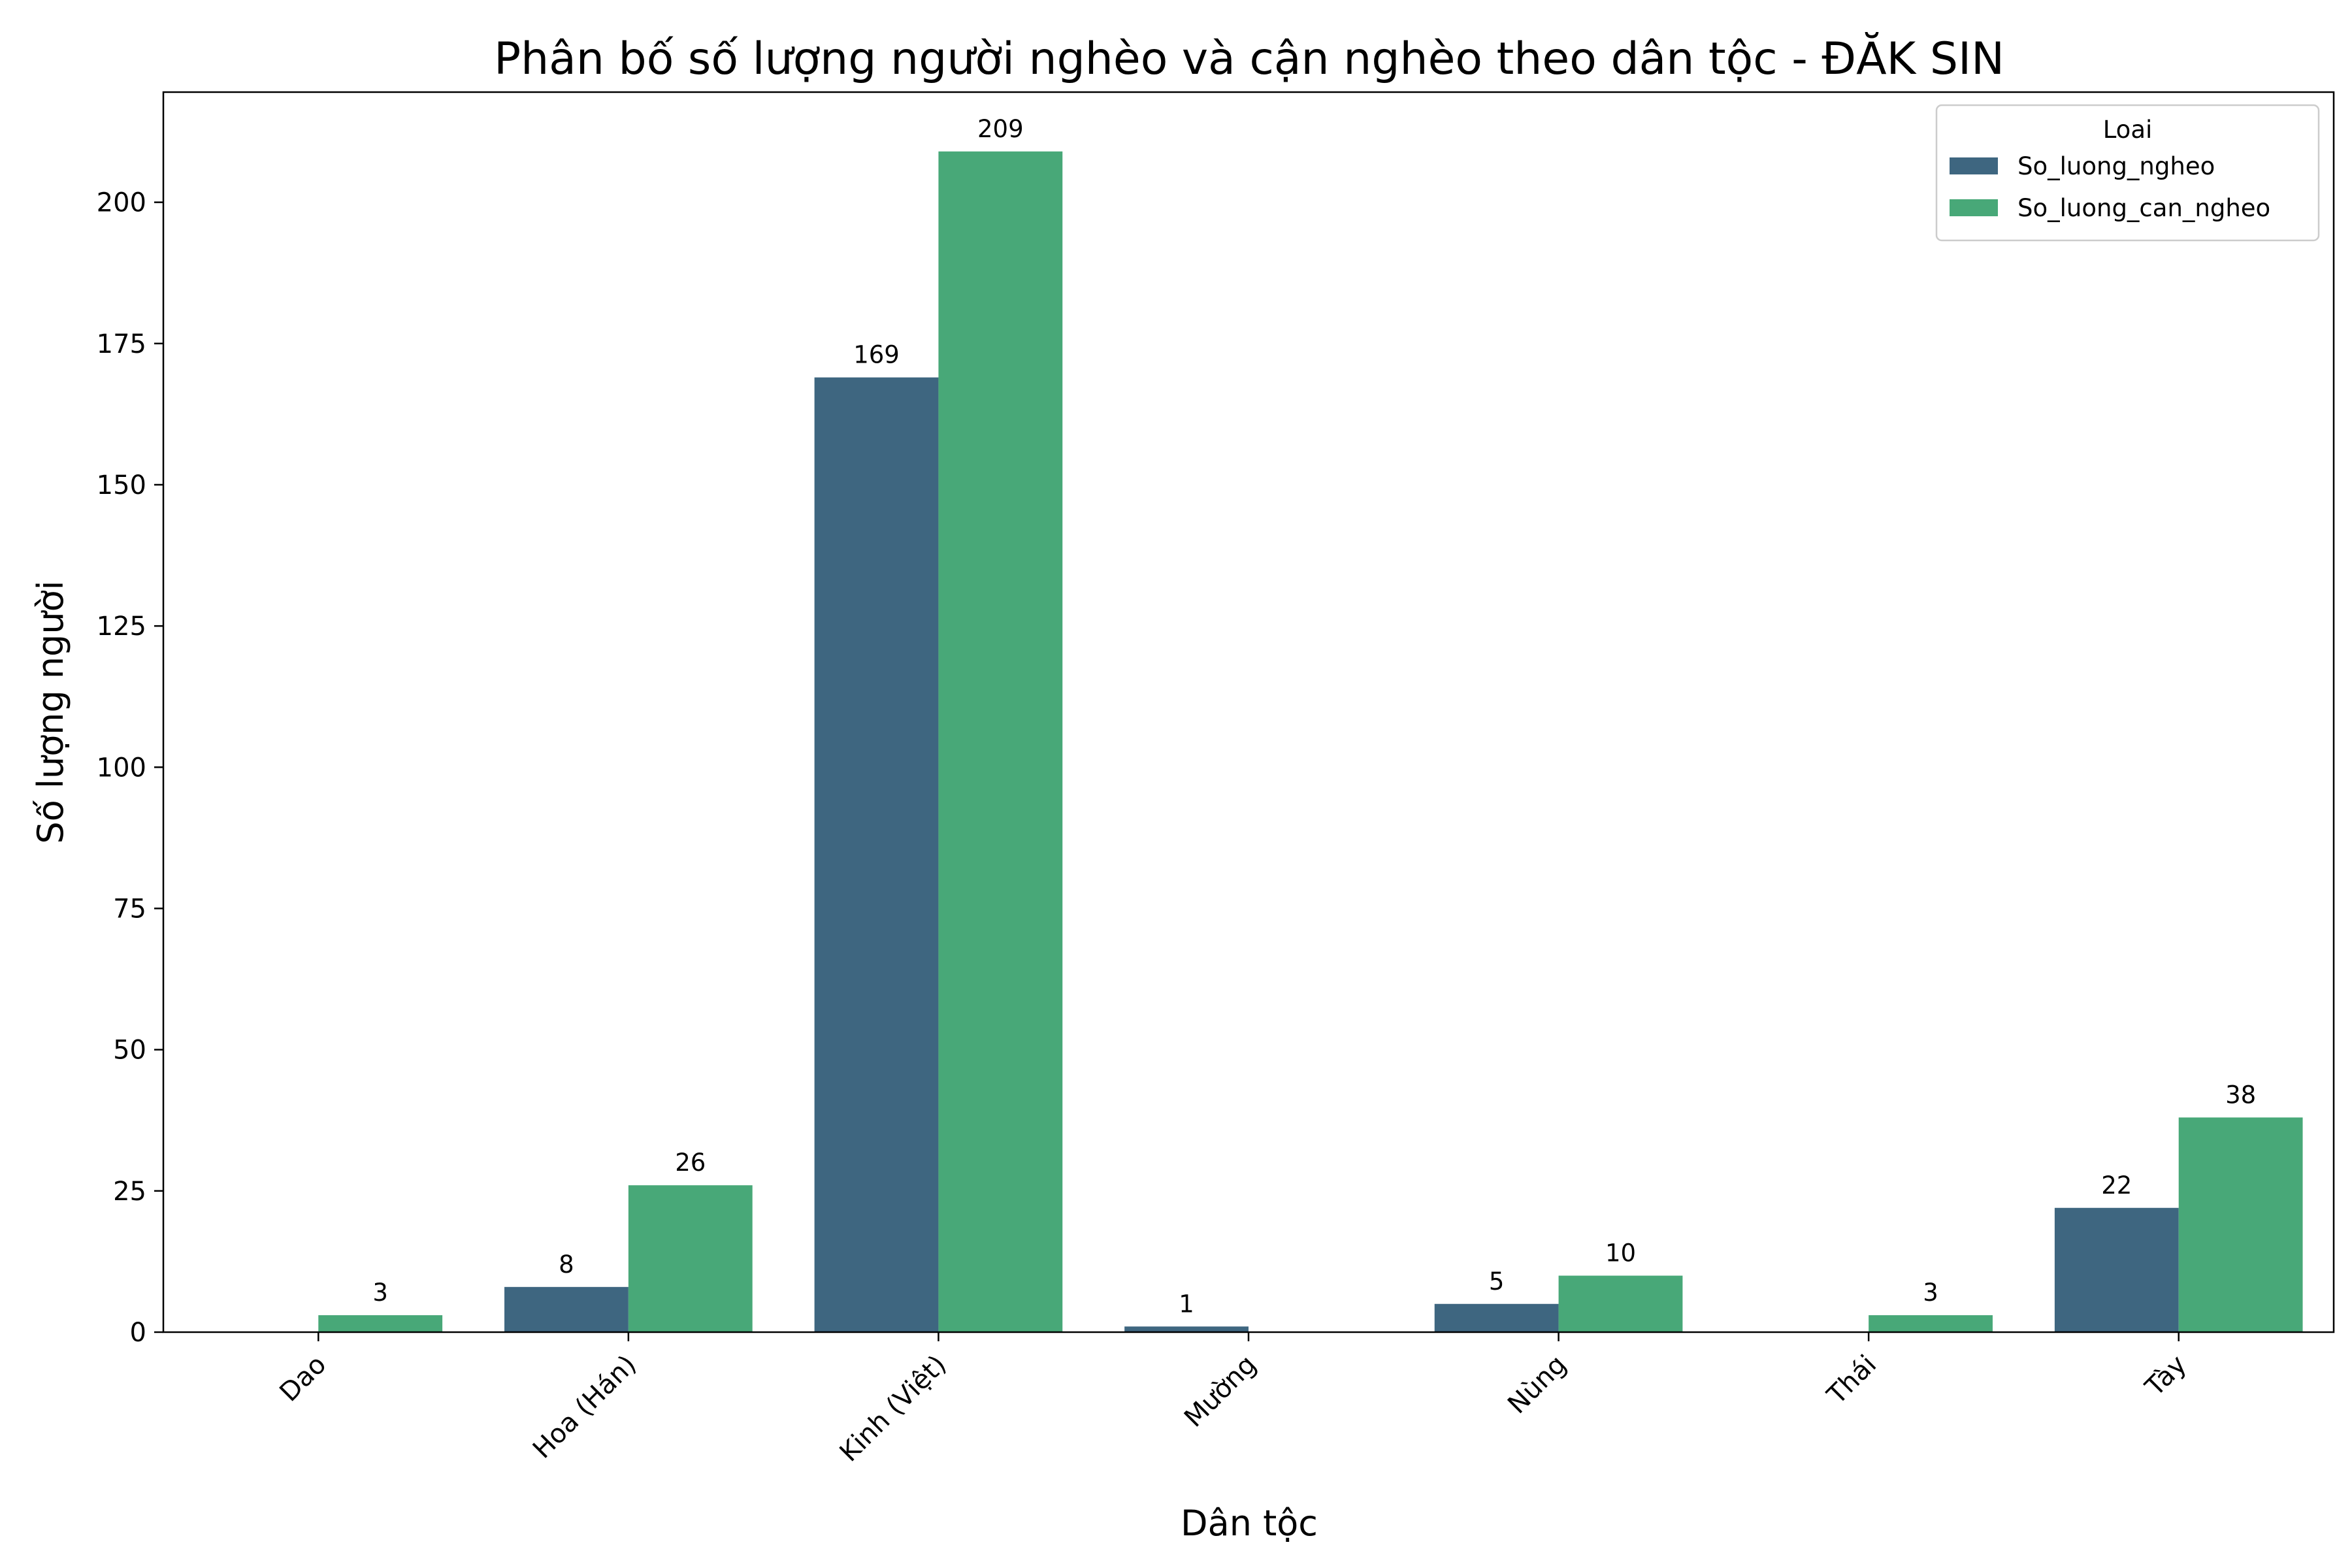 The width and height of the screenshot is (2352, 1568). What do you see at coordinates (121, 768) in the screenshot?
I see `y-tick-label-4: 100` at bounding box center [121, 768].